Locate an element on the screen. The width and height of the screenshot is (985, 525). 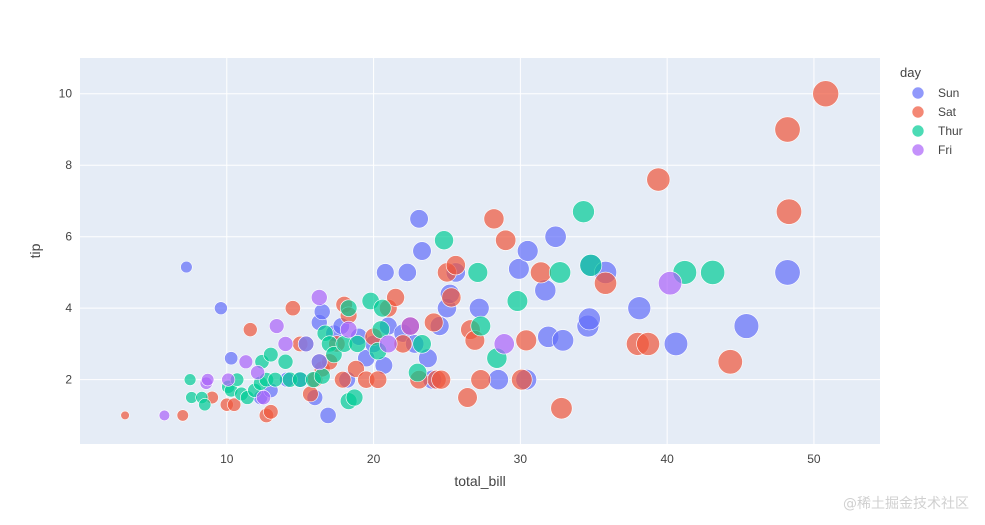
watermark: @稀土掘金技术社区 is located at coordinates (906, 504).